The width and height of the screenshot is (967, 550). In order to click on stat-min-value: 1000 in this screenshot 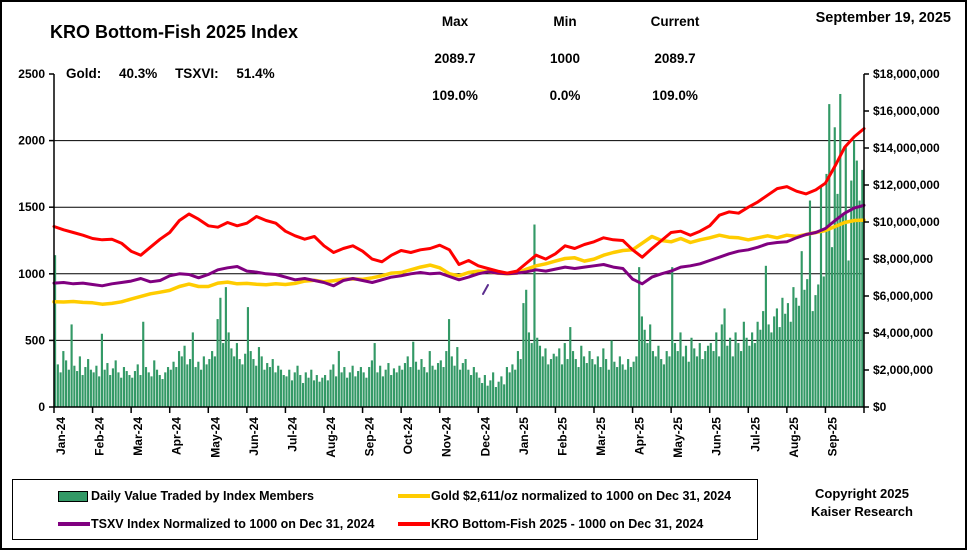, I will do `click(565, 58)`.